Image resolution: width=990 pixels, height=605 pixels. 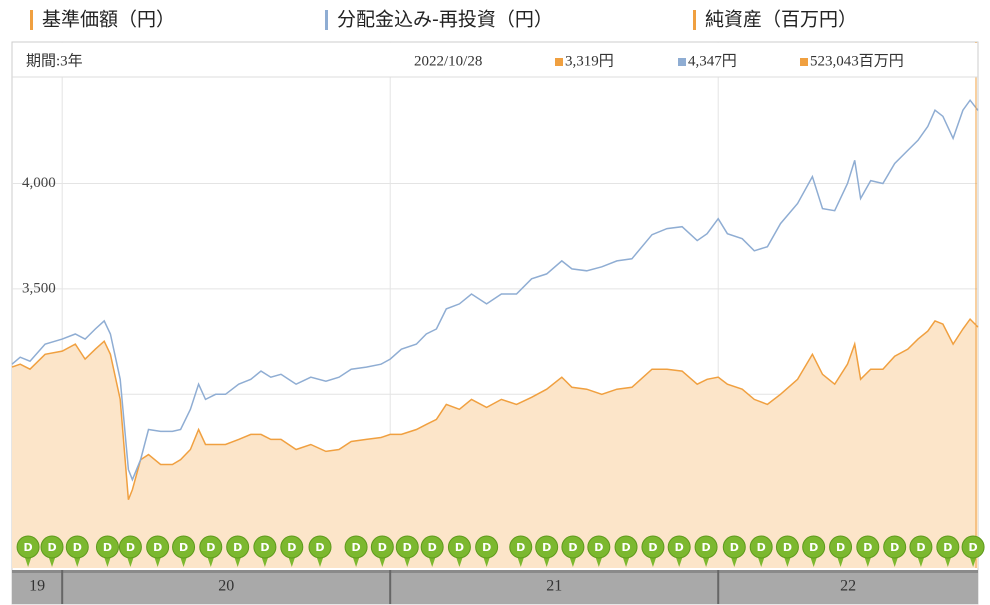 I want to click on x-tick-label: 20, so click(x=226, y=586).